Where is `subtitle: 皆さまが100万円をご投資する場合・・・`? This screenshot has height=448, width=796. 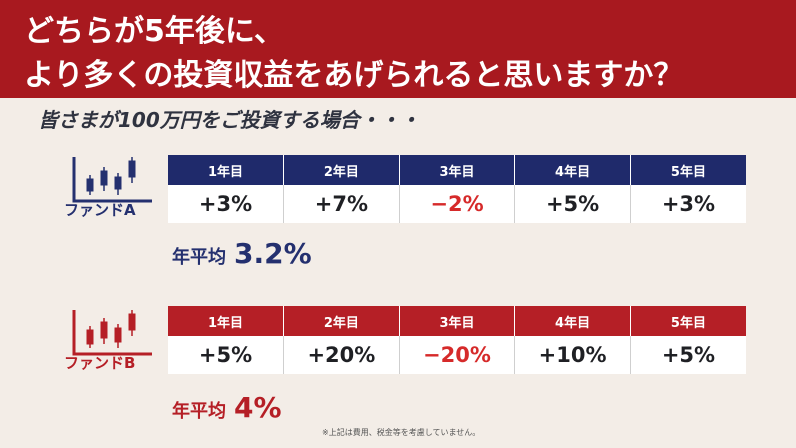 subtitle: 皆さまが100万円をご投資する場合・・・ is located at coordinates (229, 120).